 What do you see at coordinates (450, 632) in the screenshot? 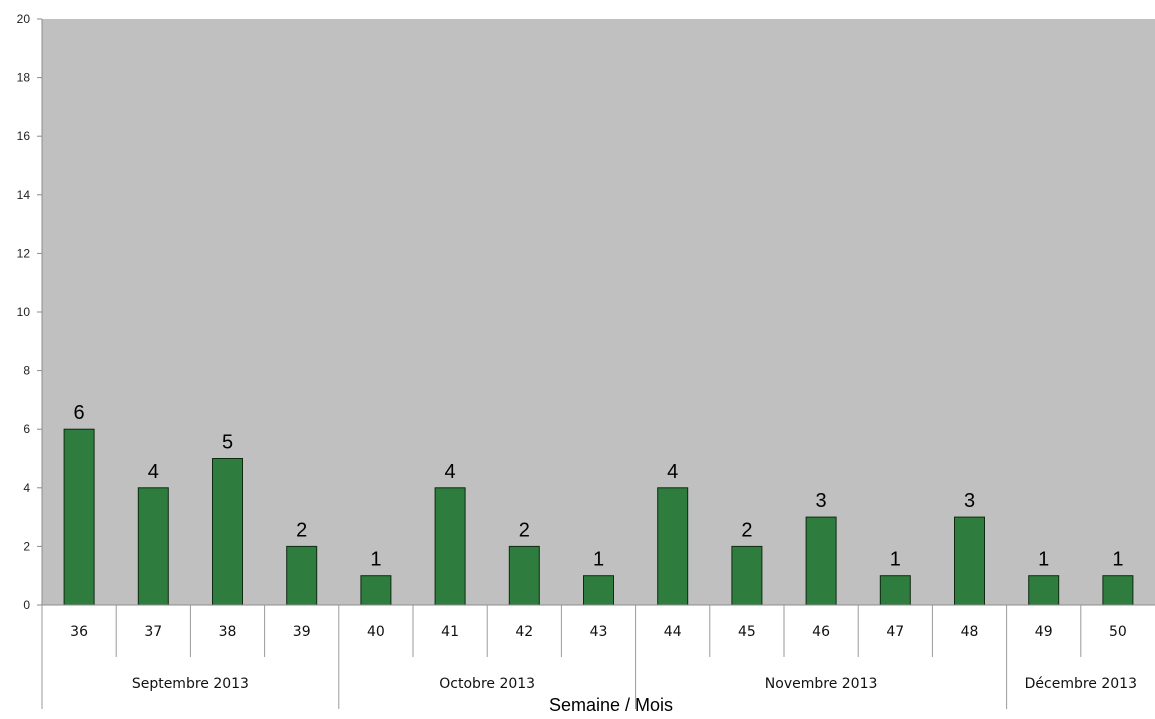
I see `x-tick-label: 41` at bounding box center [450, 632].